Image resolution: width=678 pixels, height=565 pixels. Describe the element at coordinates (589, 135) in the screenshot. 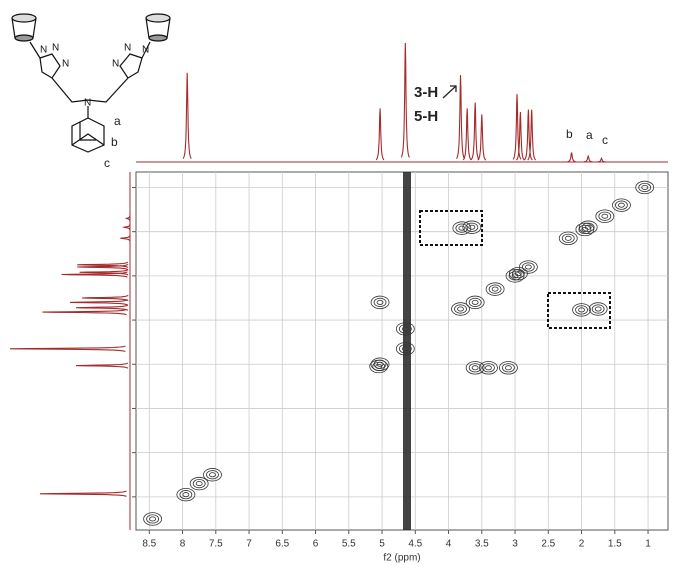

I see `annotation: a` at that location.